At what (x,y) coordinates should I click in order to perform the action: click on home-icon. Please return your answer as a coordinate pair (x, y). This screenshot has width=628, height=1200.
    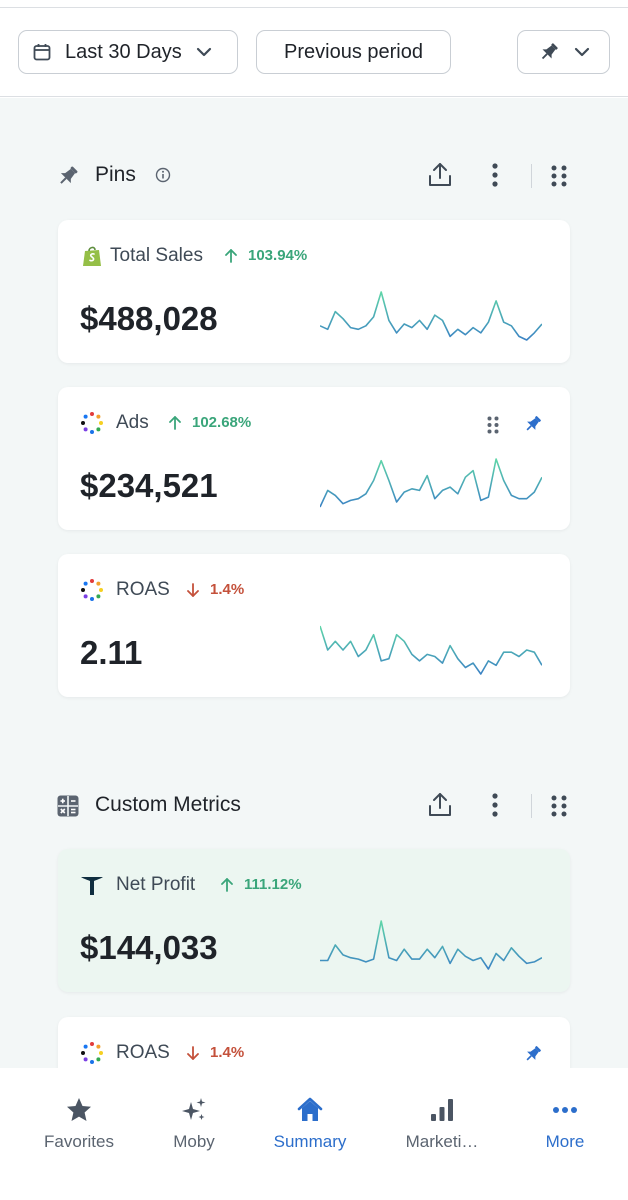
    Looking at the image, I should click on (310, 1109).